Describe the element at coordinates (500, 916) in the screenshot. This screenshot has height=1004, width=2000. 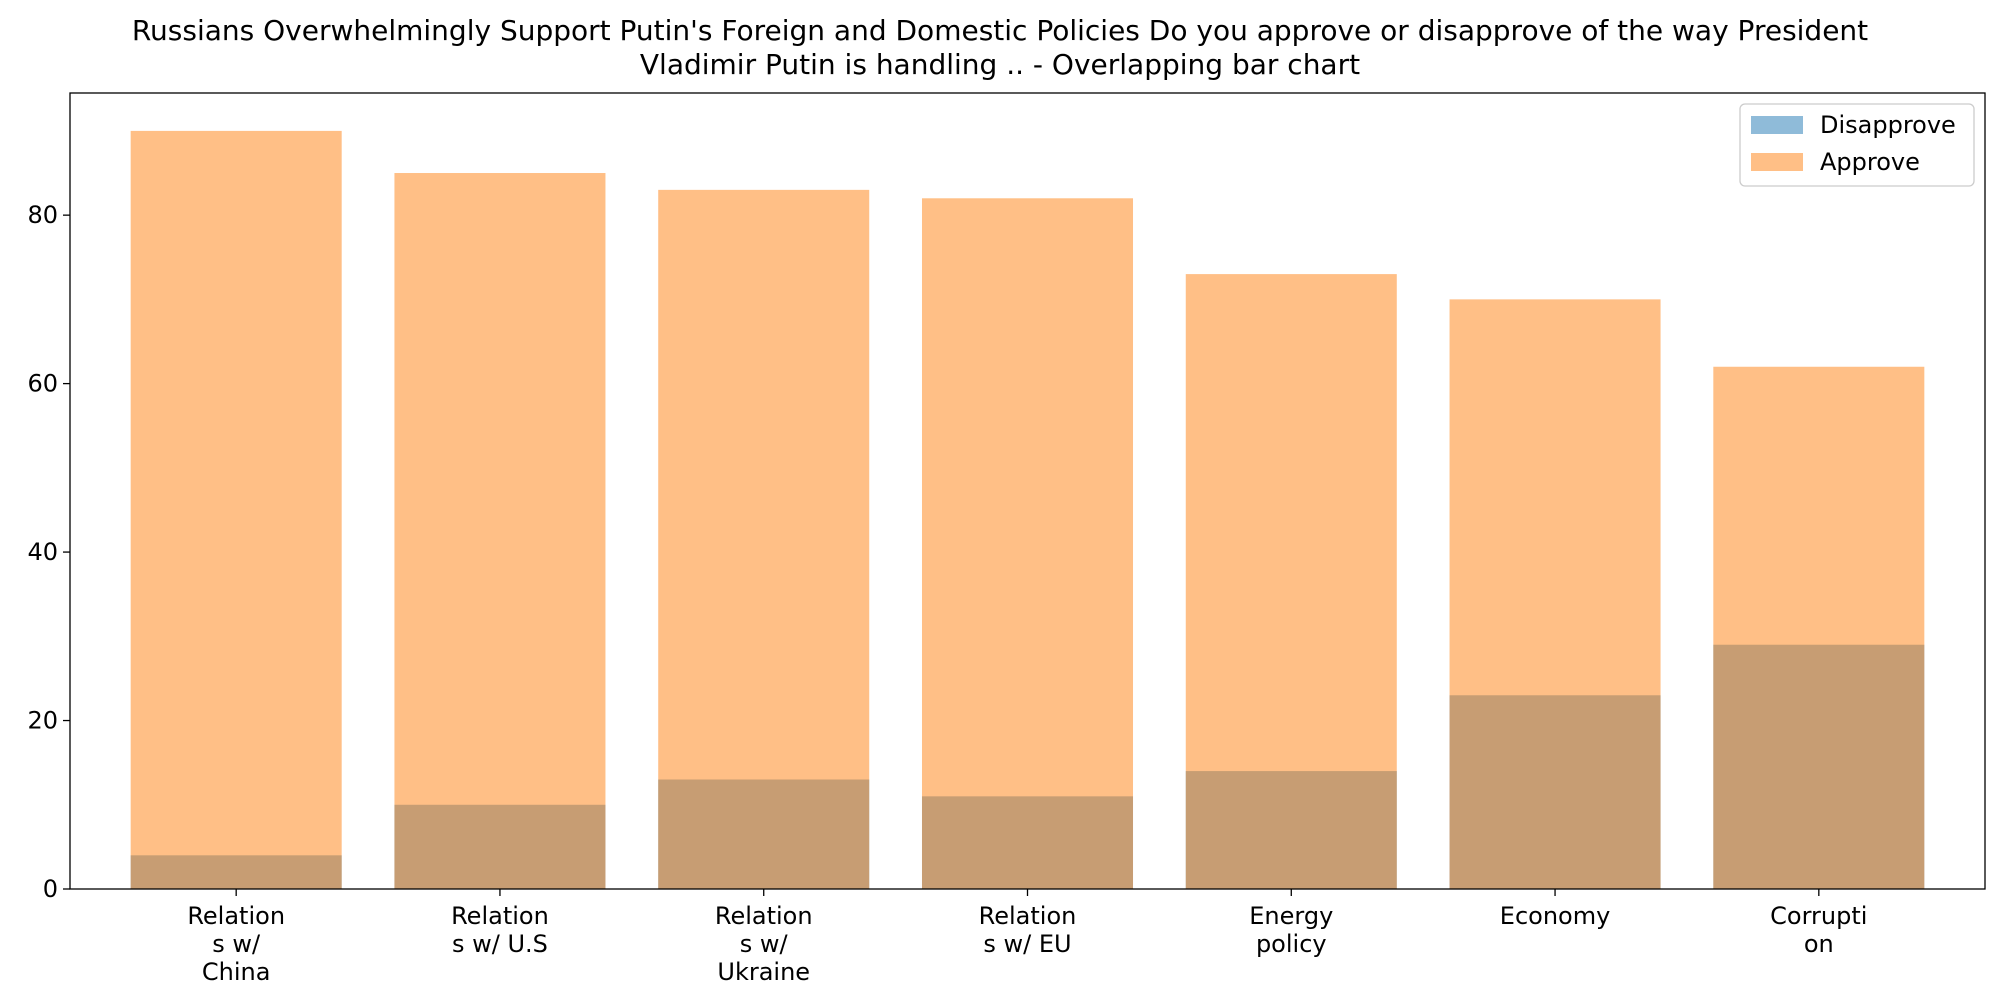
I see `x-tick-label-1-line-0: Relation` at that location.